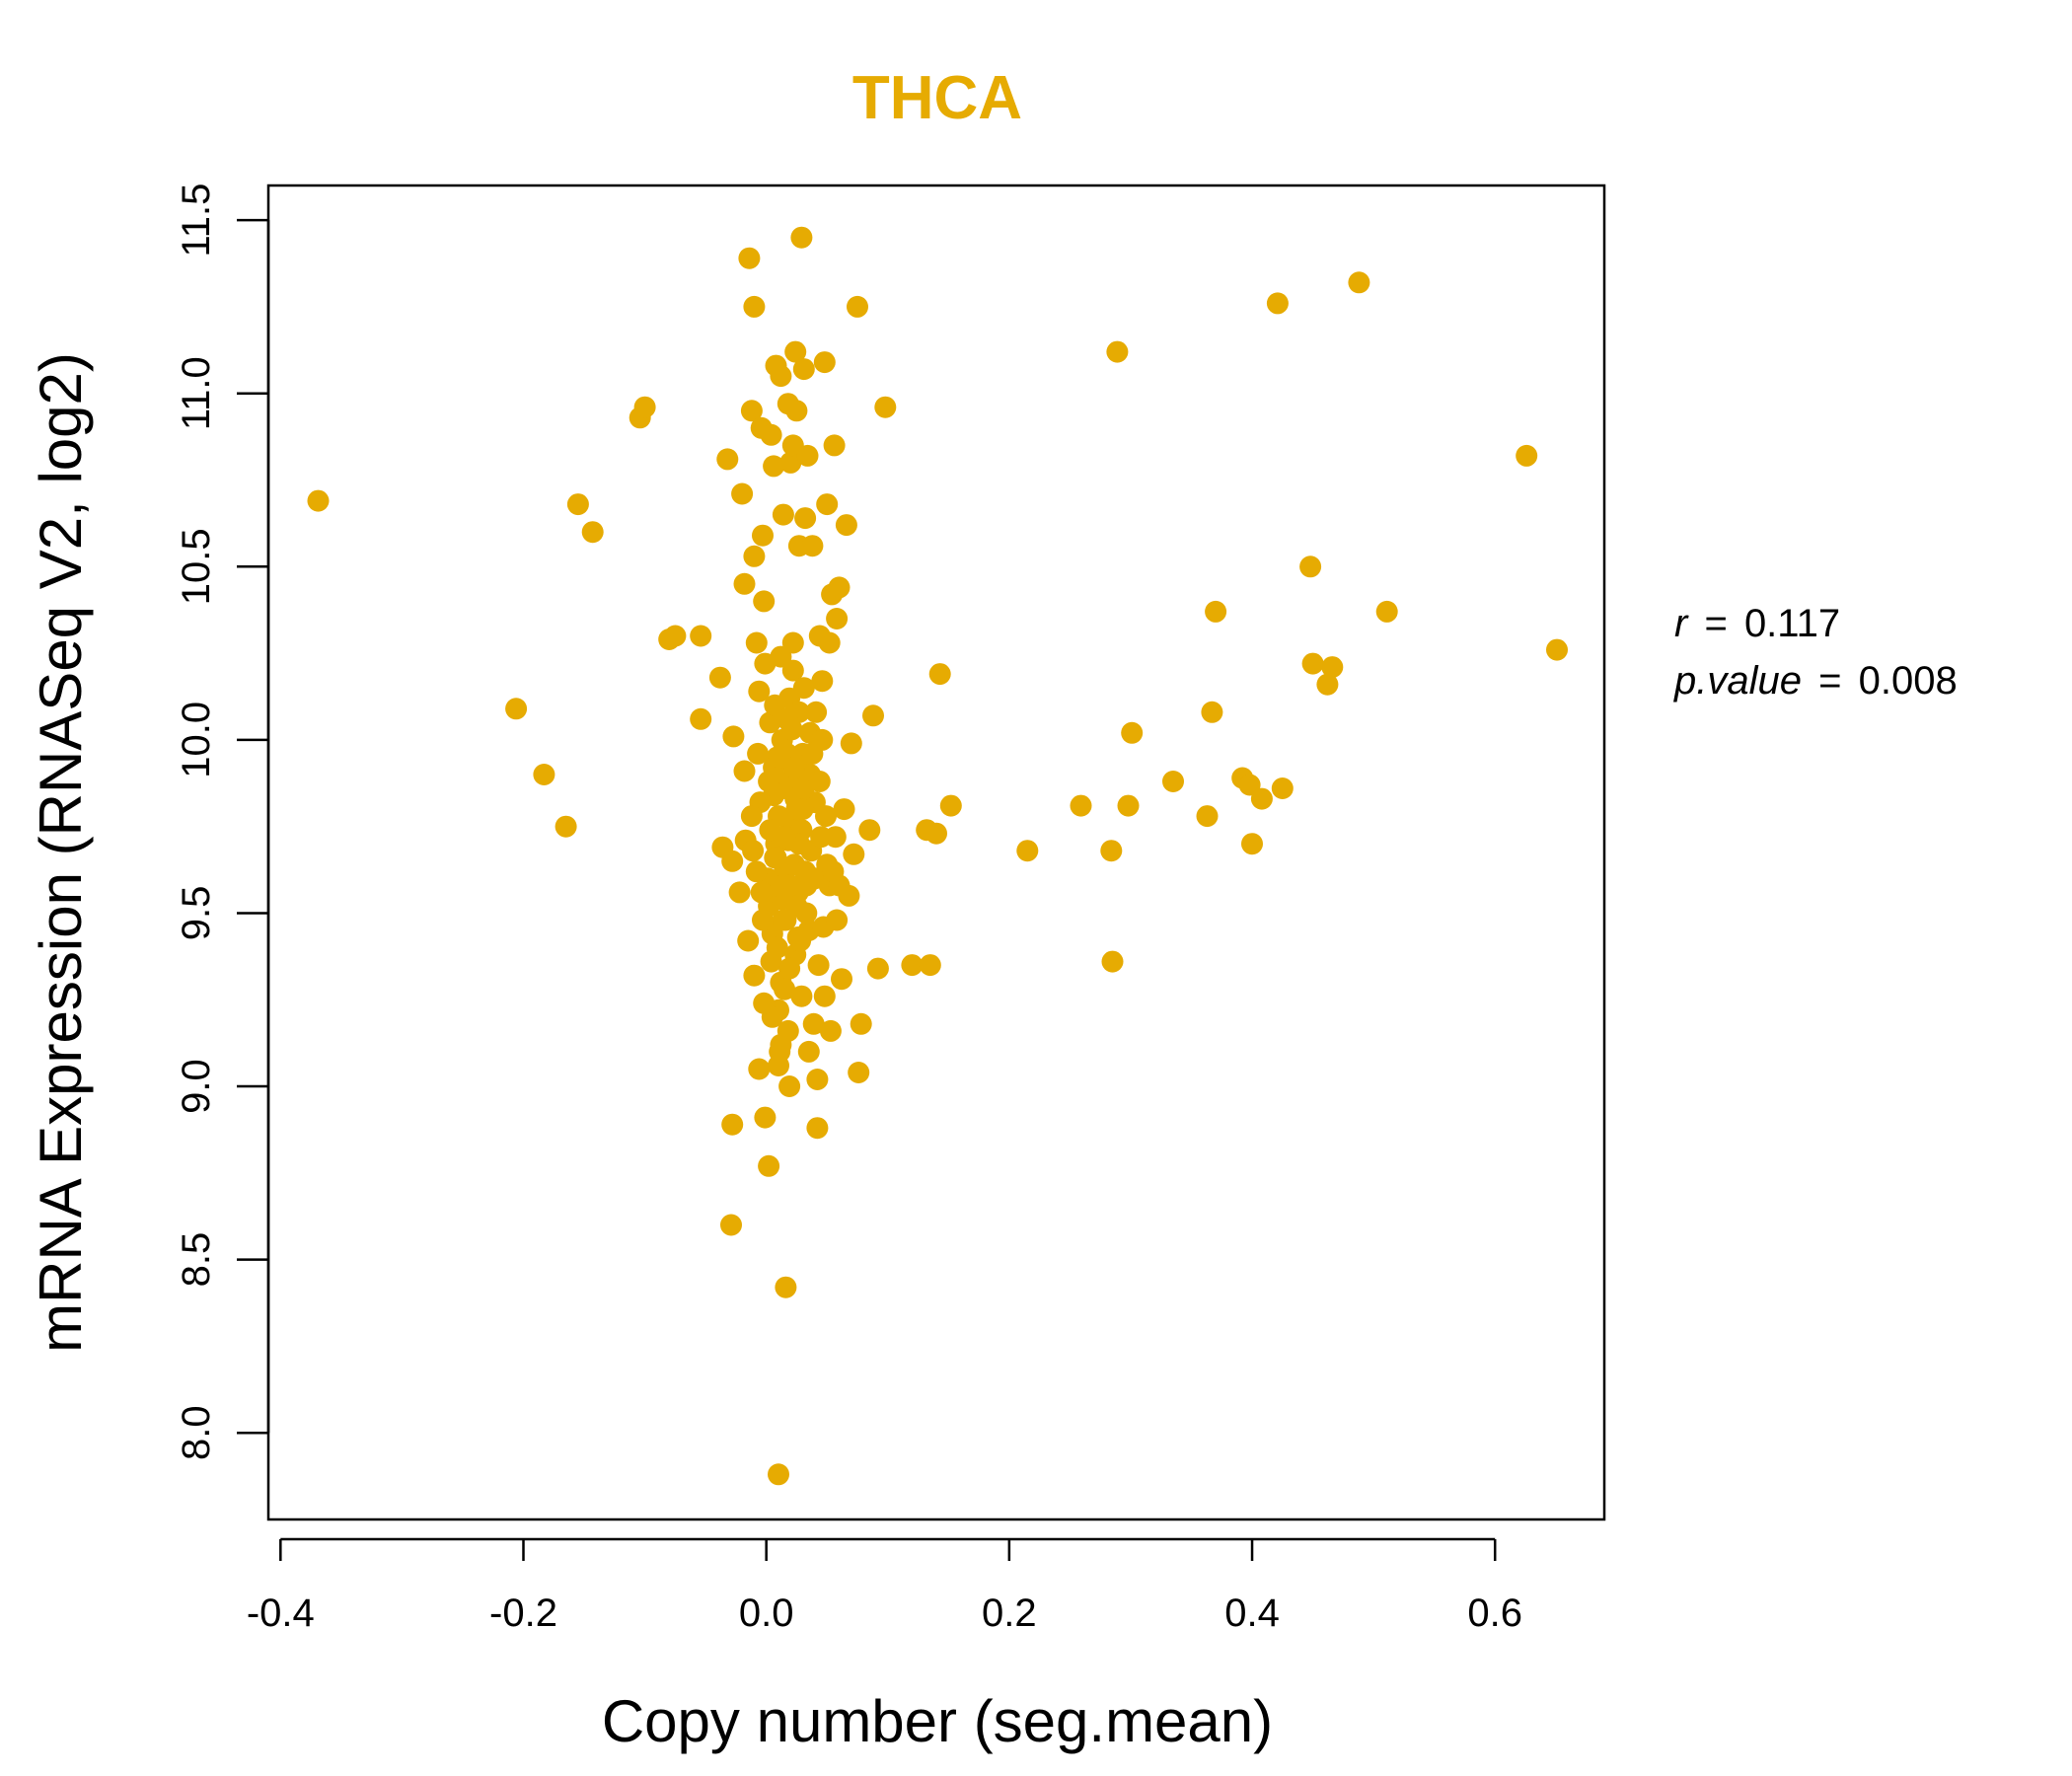 The image size is (2072, 1776). What do you see at coordinates (1757, 624) in the screenshot?
I see `r-statistic: r = 0.117` at bounding box center [1757, 624].